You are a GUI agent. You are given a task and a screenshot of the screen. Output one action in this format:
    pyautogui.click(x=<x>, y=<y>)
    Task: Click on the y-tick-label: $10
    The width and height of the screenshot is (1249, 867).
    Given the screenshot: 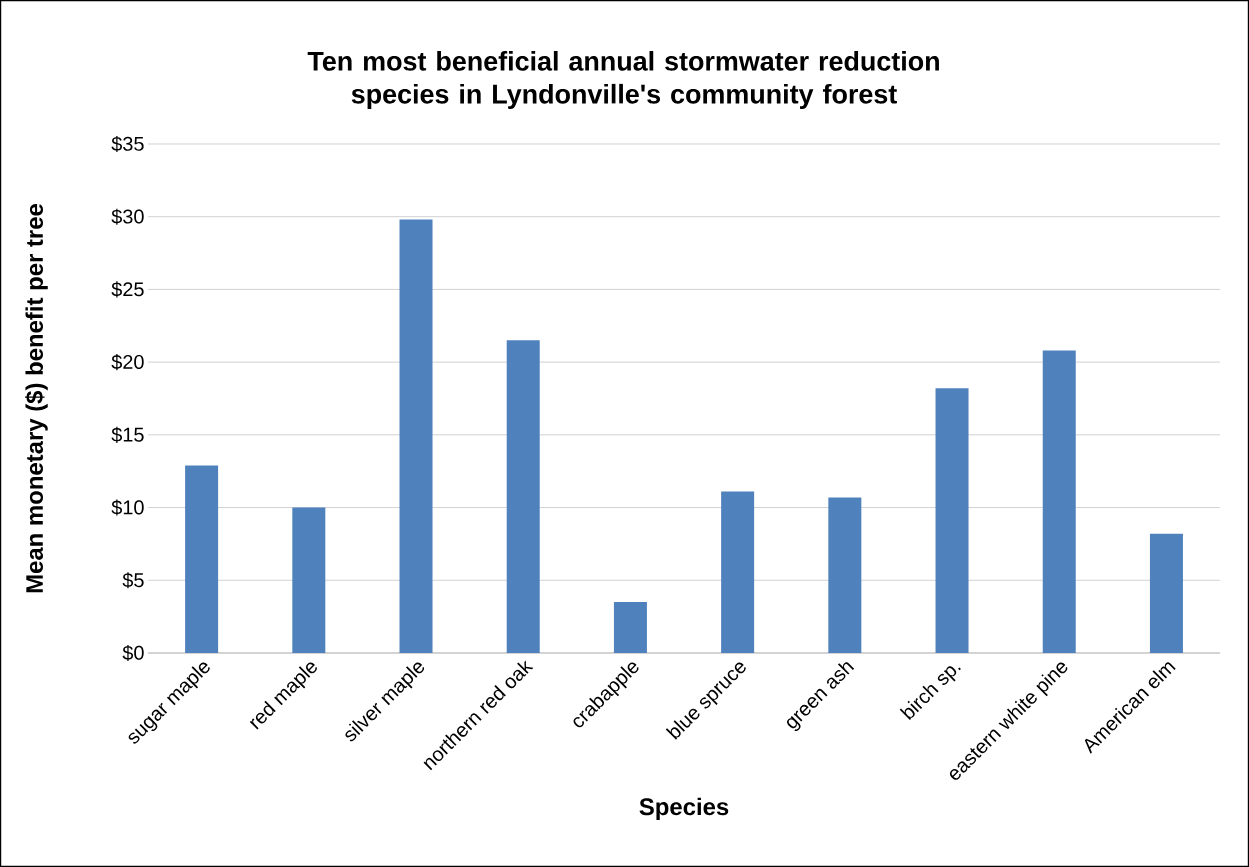 What is the action you would take?
    pyautogui.click(x=127, y=507)
    